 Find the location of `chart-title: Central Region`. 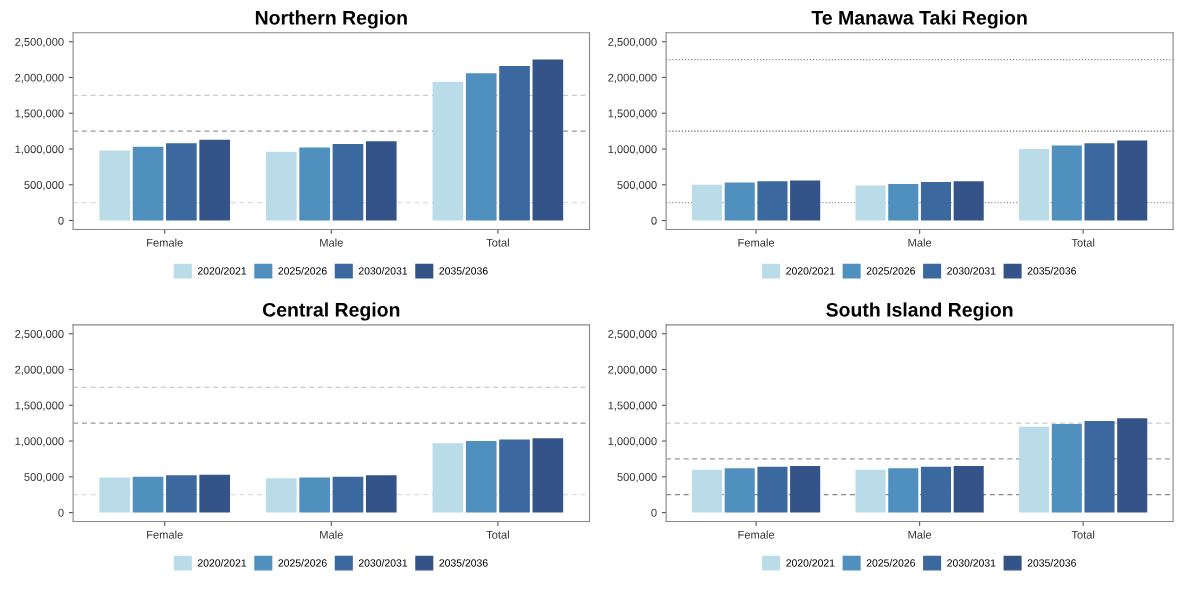

chart-title: Central Region is located at coordinates (331, 311).